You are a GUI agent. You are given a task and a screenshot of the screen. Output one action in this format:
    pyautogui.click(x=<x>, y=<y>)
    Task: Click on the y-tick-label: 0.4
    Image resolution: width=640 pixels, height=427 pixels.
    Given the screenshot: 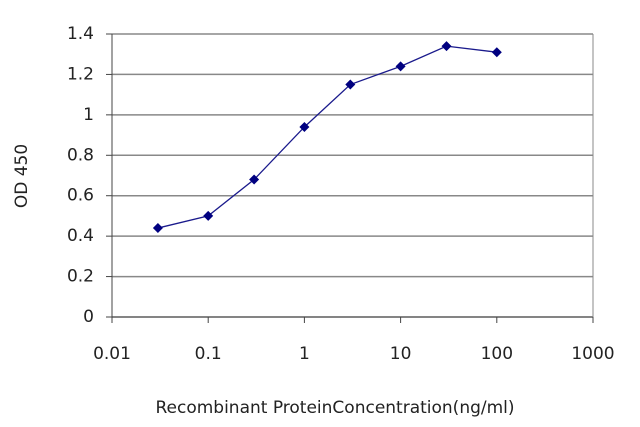 What is the action you would take?
    pyautogui.click(x=80, y=236)
    